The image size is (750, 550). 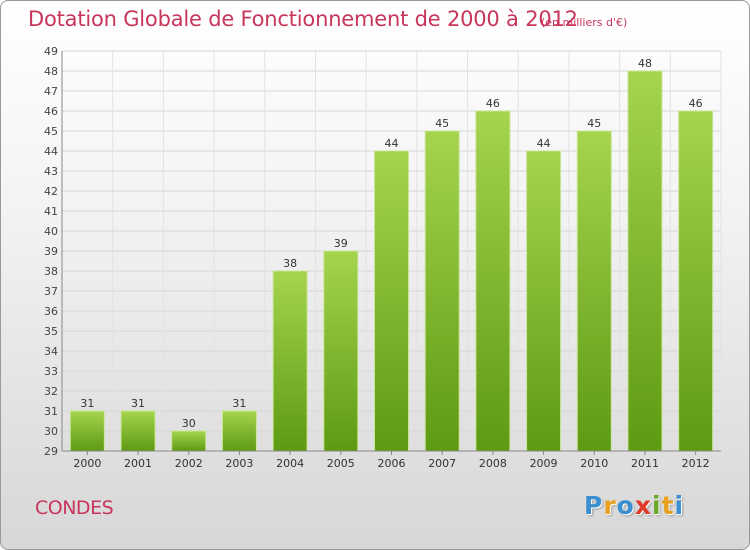 I want to click on y-tick-label: 46, so click(x=51, y=111).